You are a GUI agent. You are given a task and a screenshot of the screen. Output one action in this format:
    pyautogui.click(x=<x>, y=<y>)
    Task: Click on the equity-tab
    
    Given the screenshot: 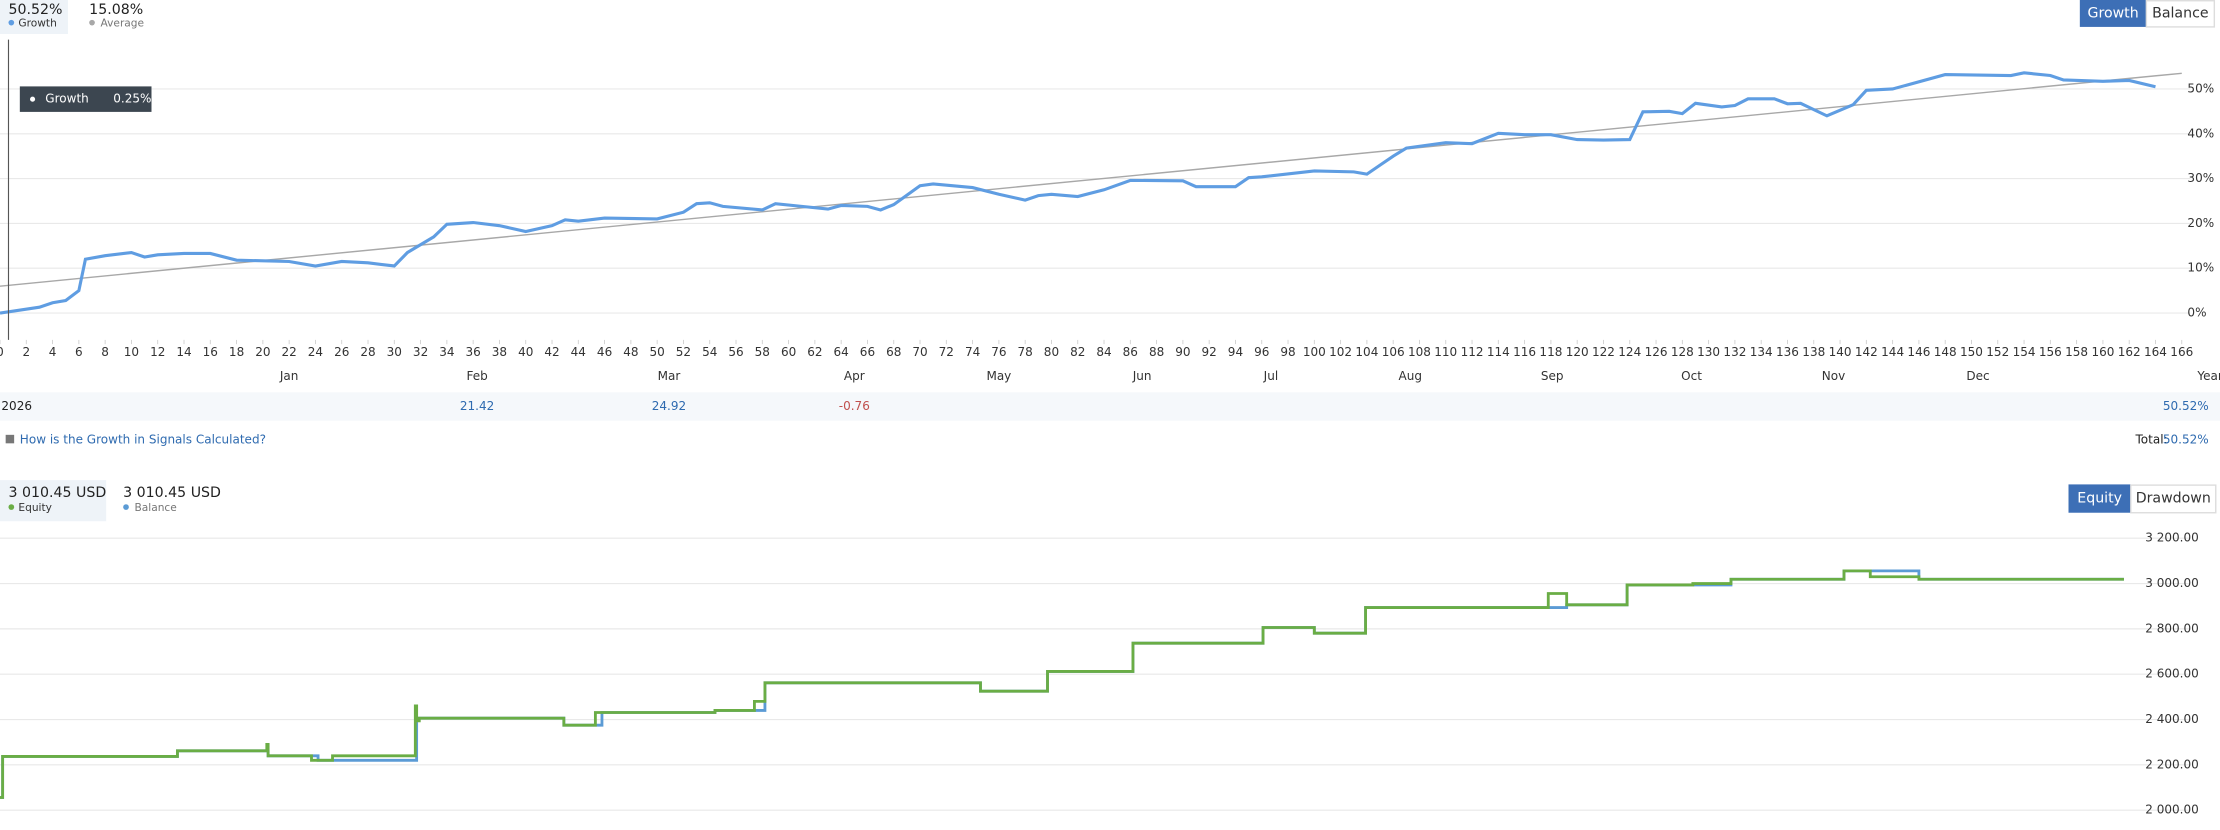 What is the action you would take?
    pyautogui.click(x=53, y=501)
    